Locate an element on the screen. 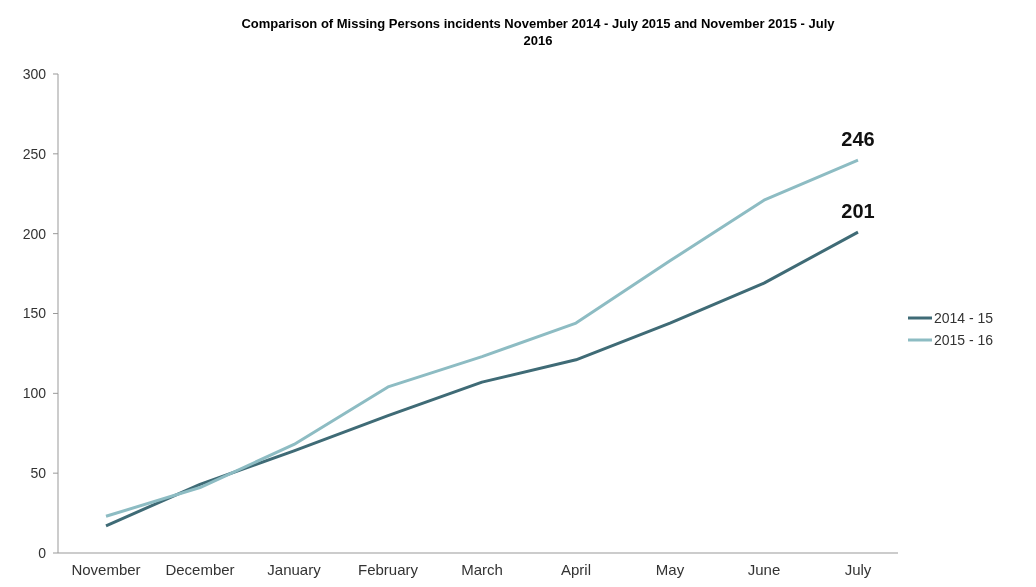  y-tick-label: 250 is located at coordinates (34, 153).